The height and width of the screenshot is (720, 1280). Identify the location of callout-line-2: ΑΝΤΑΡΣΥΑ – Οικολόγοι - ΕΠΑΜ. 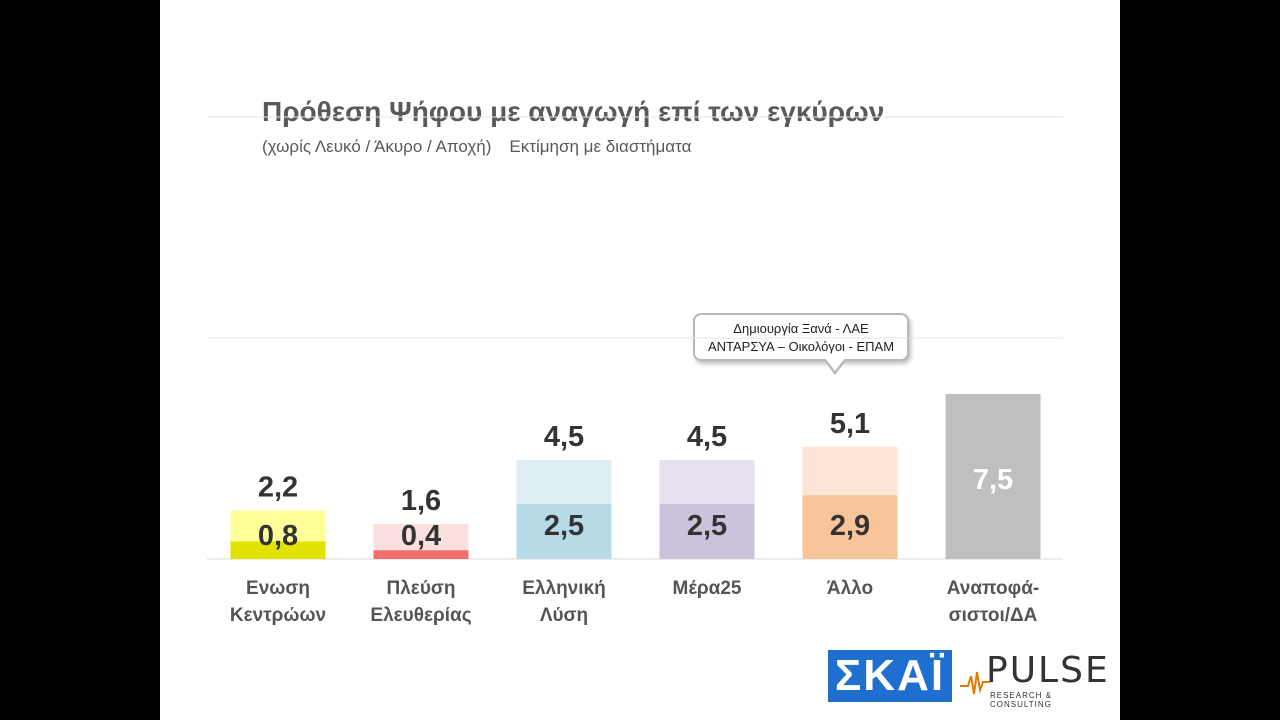
(801, 346).